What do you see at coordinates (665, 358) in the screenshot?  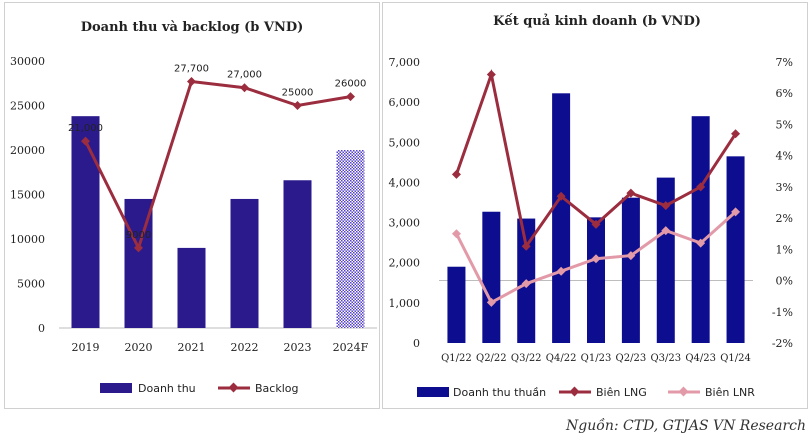 I see `right-x-tick-Q3/23: Q3/23` at bounding box center [665, 358].